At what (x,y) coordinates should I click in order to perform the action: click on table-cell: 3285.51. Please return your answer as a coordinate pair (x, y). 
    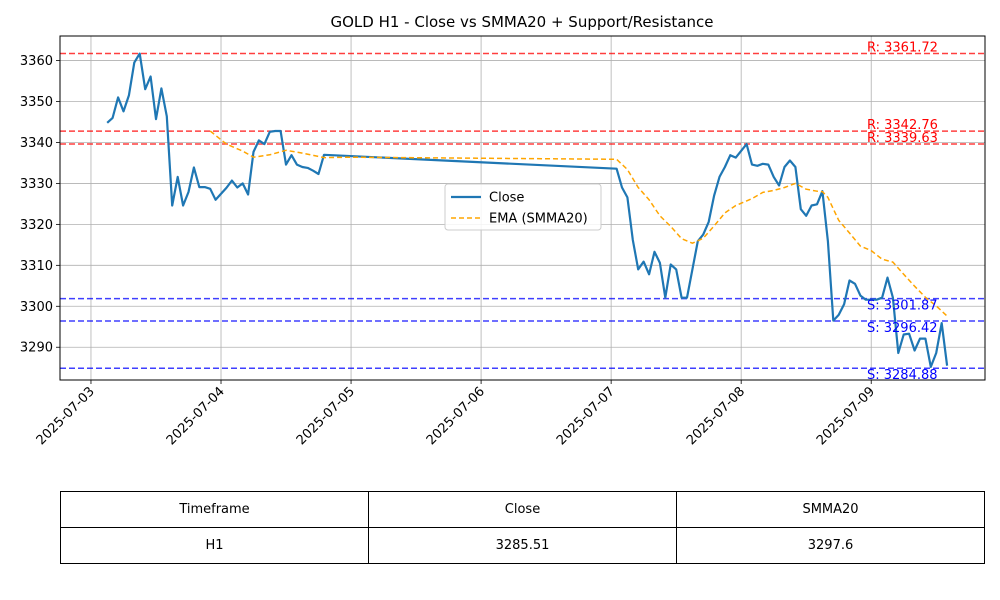
    Looking at the image, I should click on (522, 545).